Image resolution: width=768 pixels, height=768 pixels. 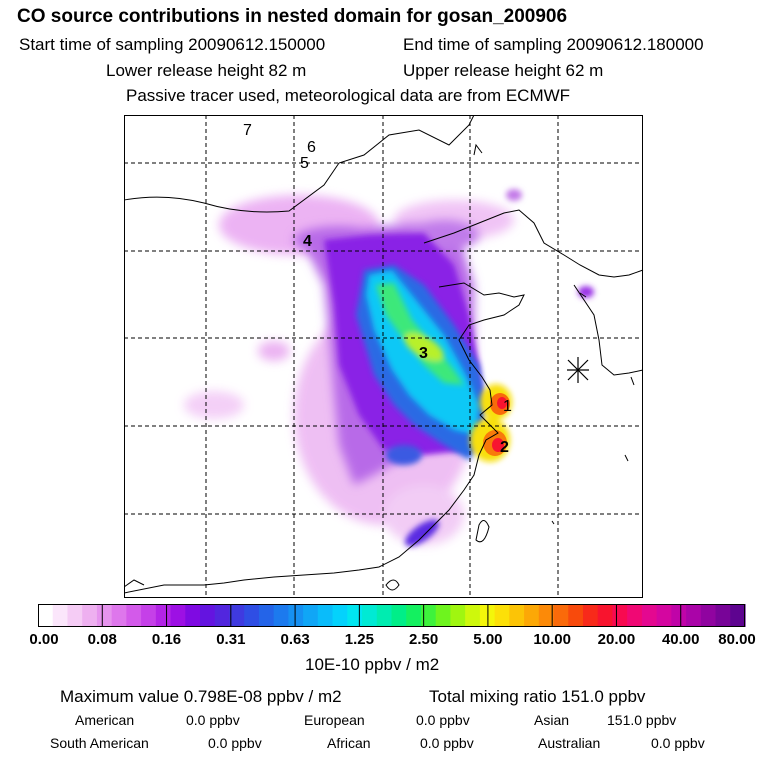 What do you see at coordinates (569, 743) in the screenshot?
I see `australian-label: Australian` at bounding box center [569, 743].